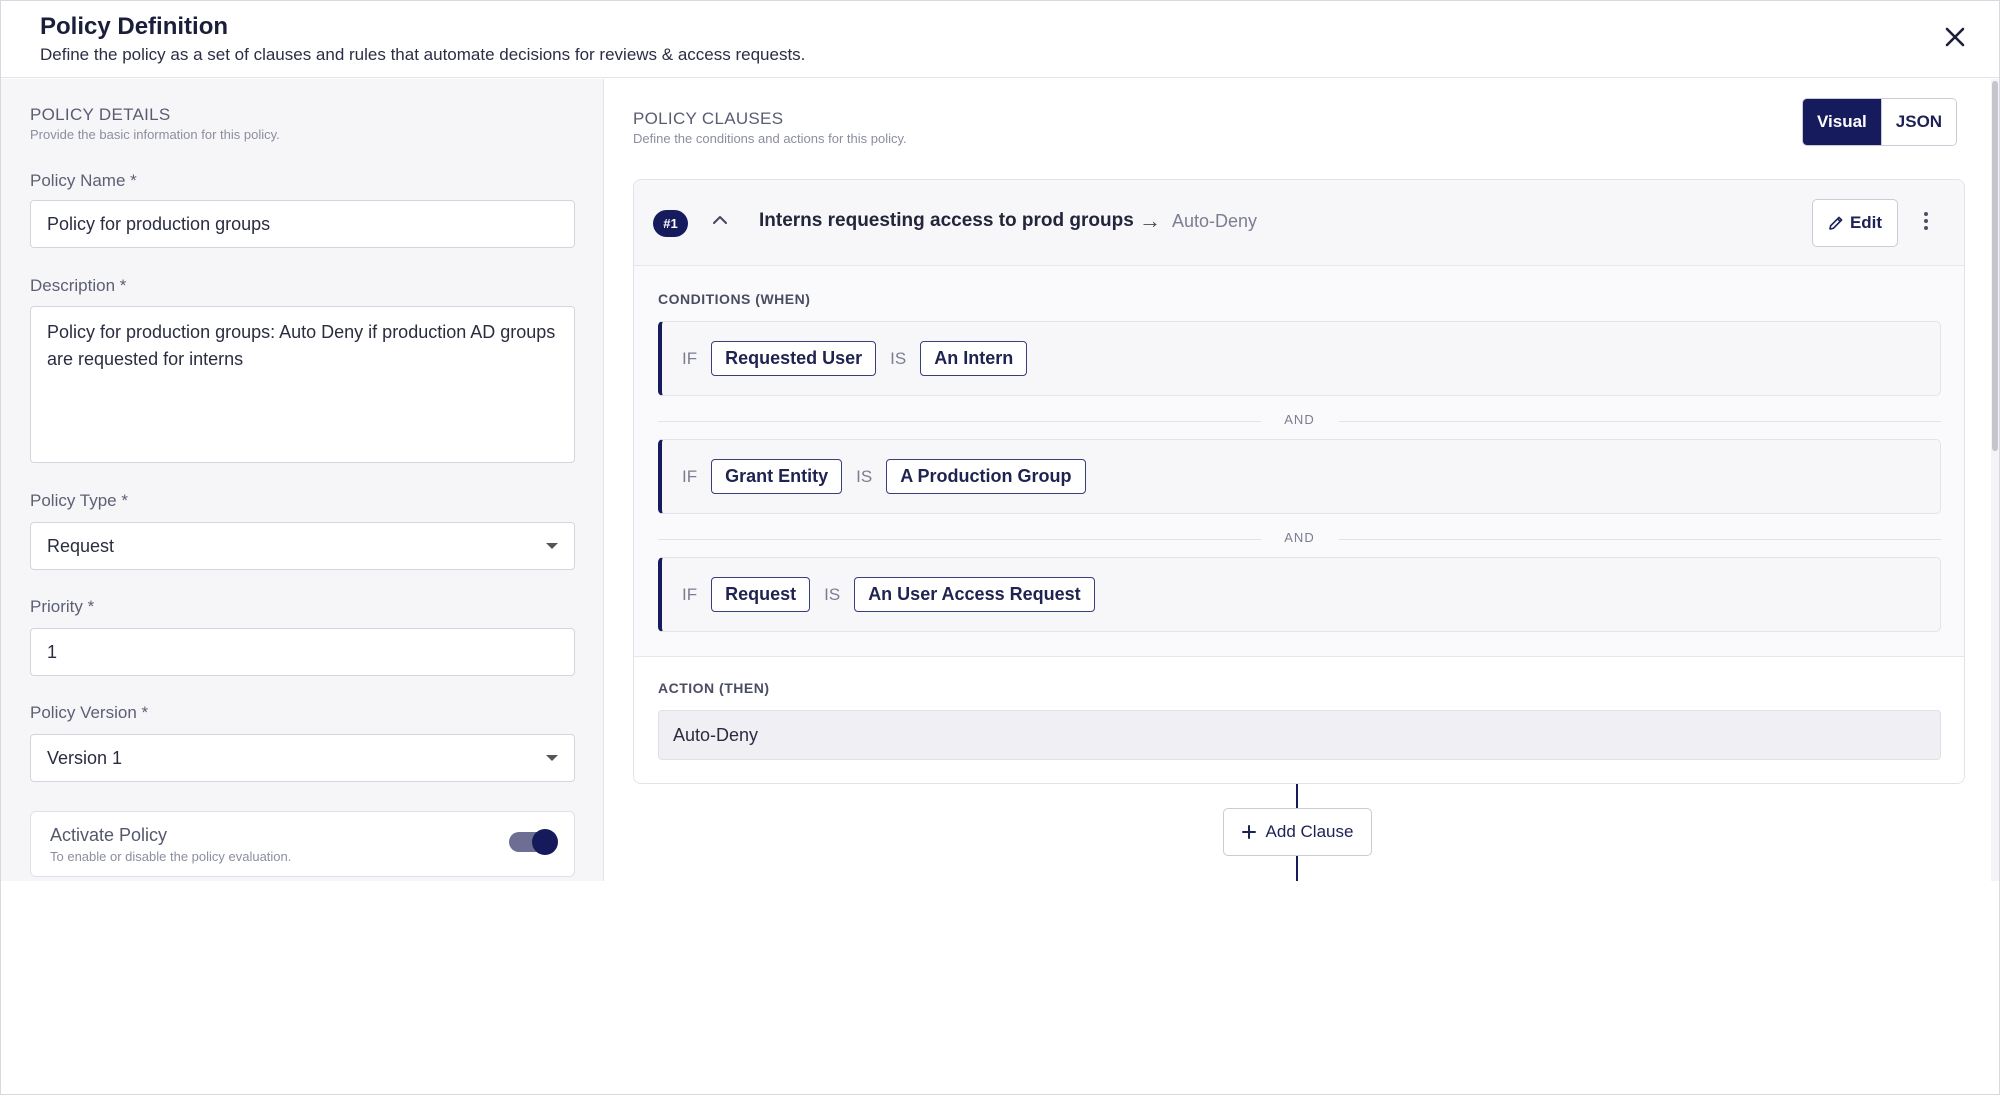 The height and width of the screenshot is (1095, 2000). I want to click on policy-name-value: Policy for production groups, so click(159, 223).